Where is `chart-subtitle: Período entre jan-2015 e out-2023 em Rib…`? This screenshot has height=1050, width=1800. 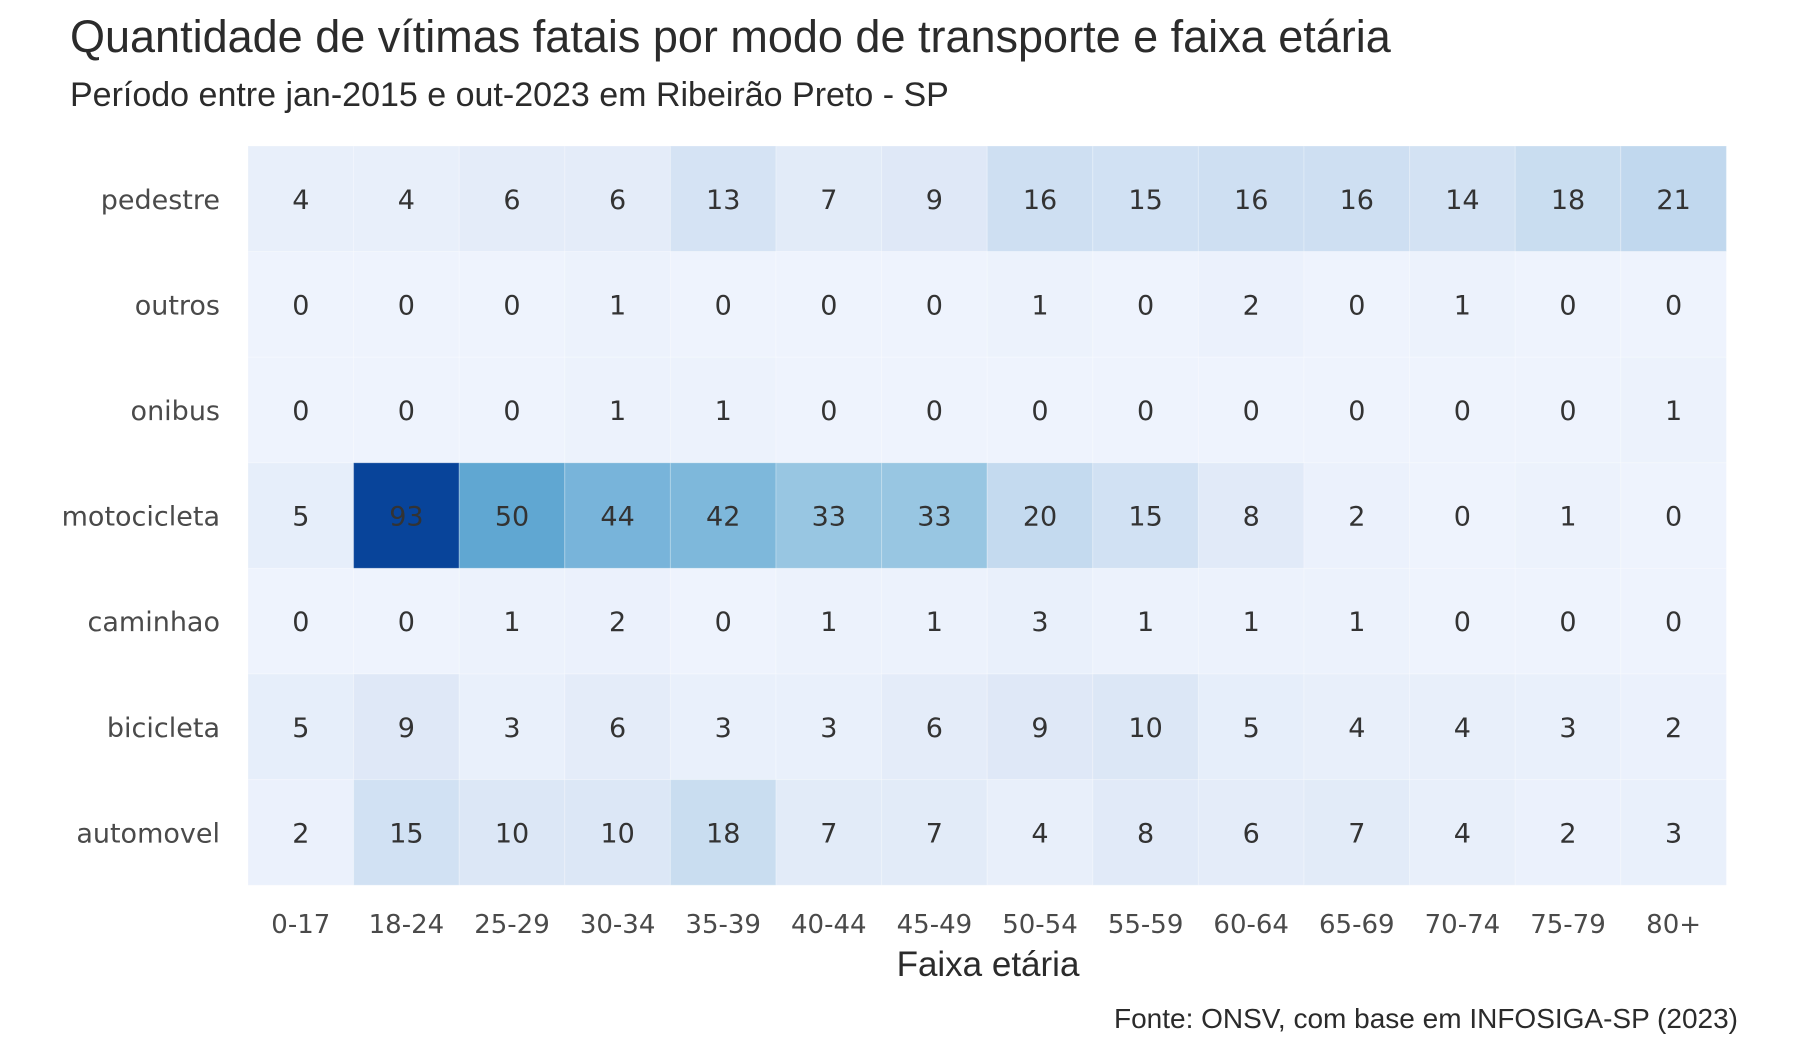
chart-subtitle: Período entre jan-2015 e out-2023 em Rib… is located at coordinates (509, 95).